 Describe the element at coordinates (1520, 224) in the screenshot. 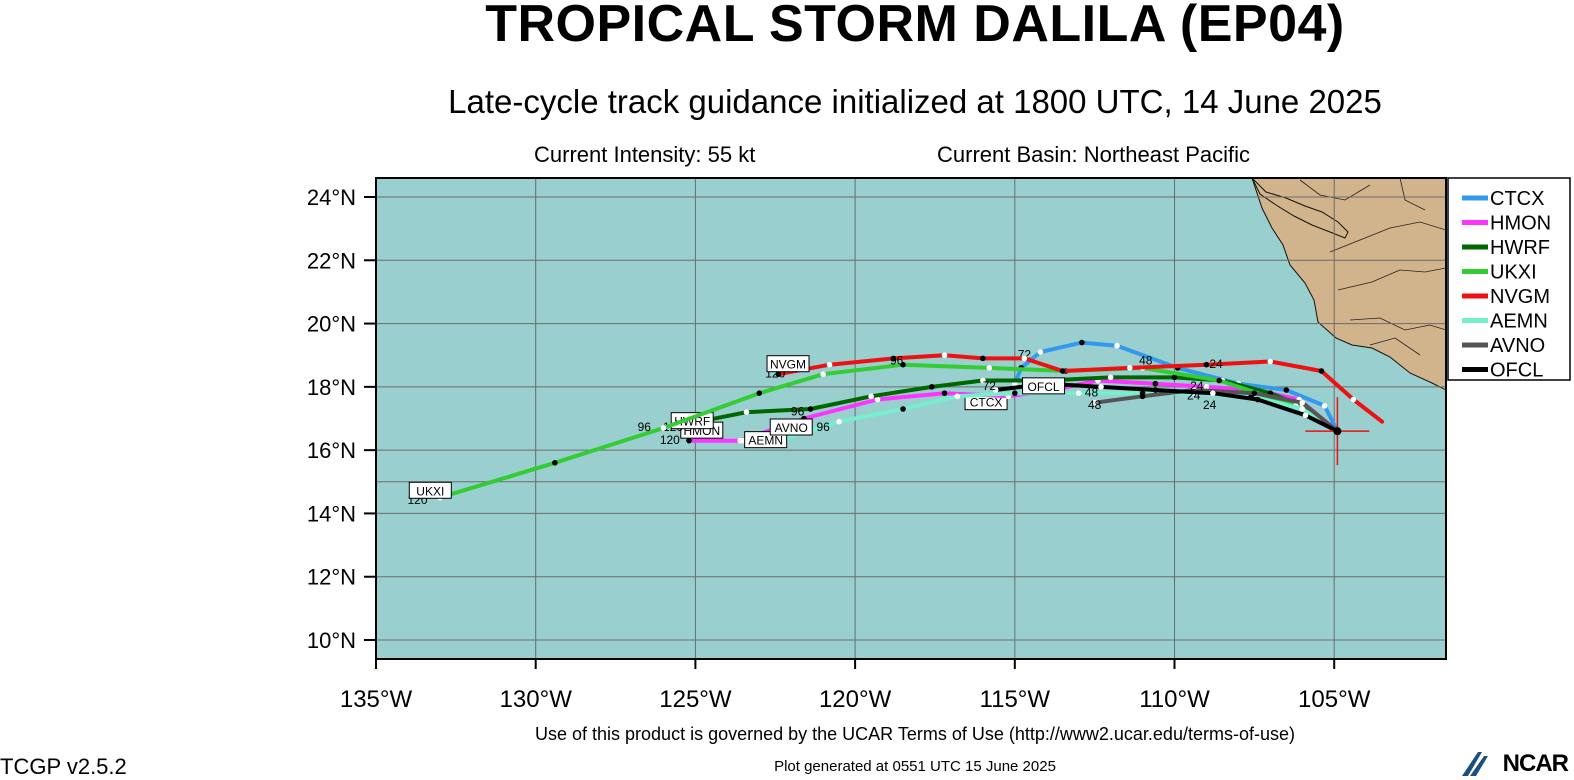

I see `legend-label: HMON` at that location.